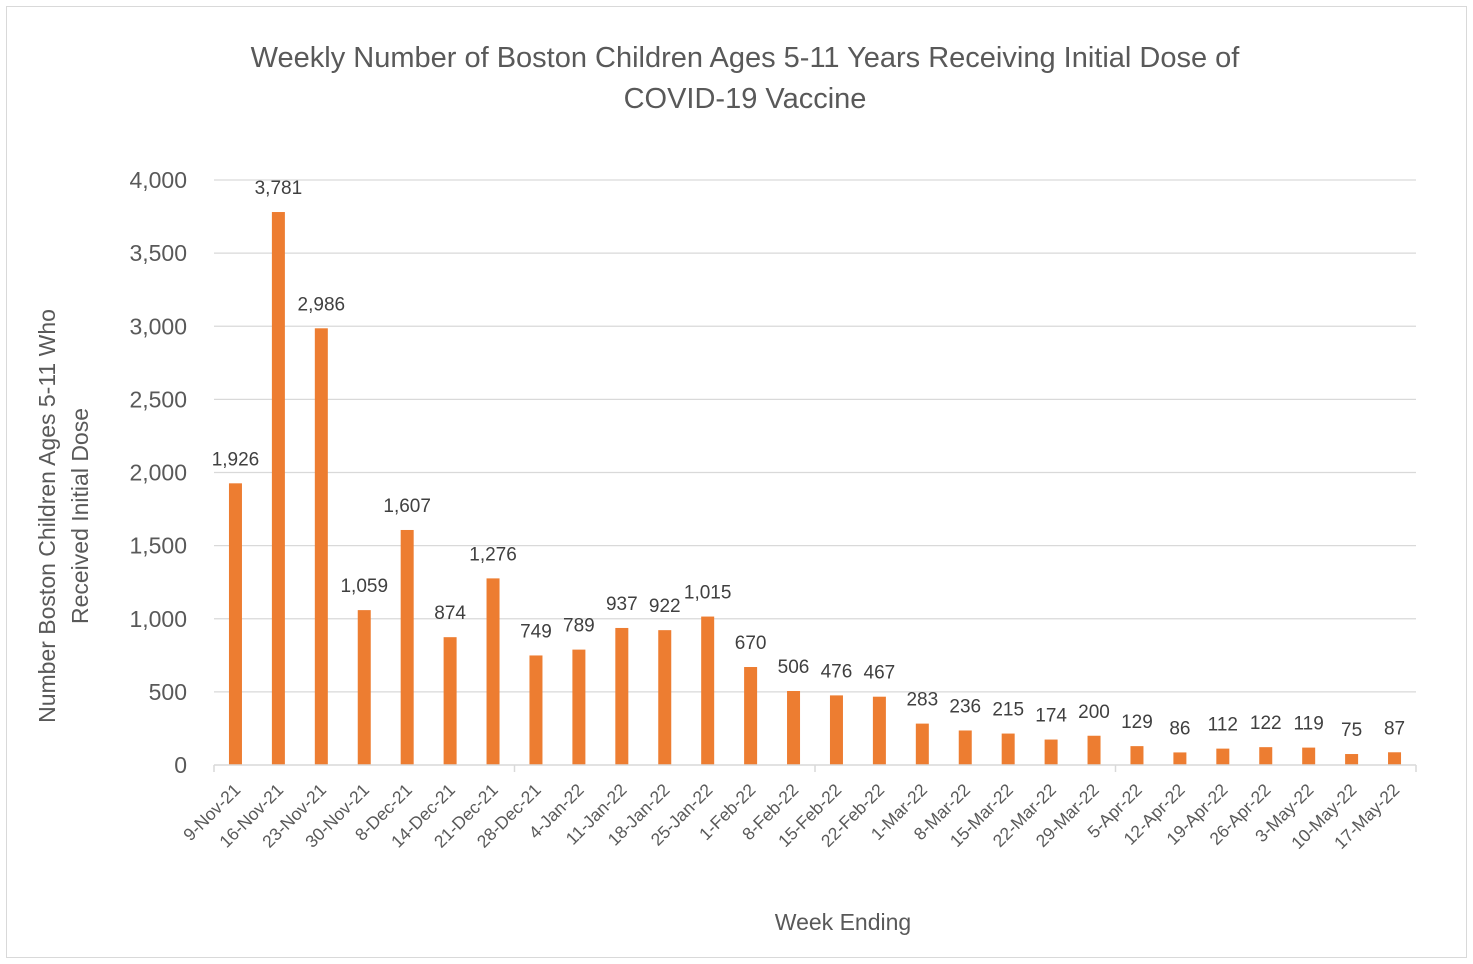 Image resolution: width=1473 pixels, height=964 pixels. Describe the element at coordinates (407, 506) in the screenshot. I see `data-label: 1,607` at that location.